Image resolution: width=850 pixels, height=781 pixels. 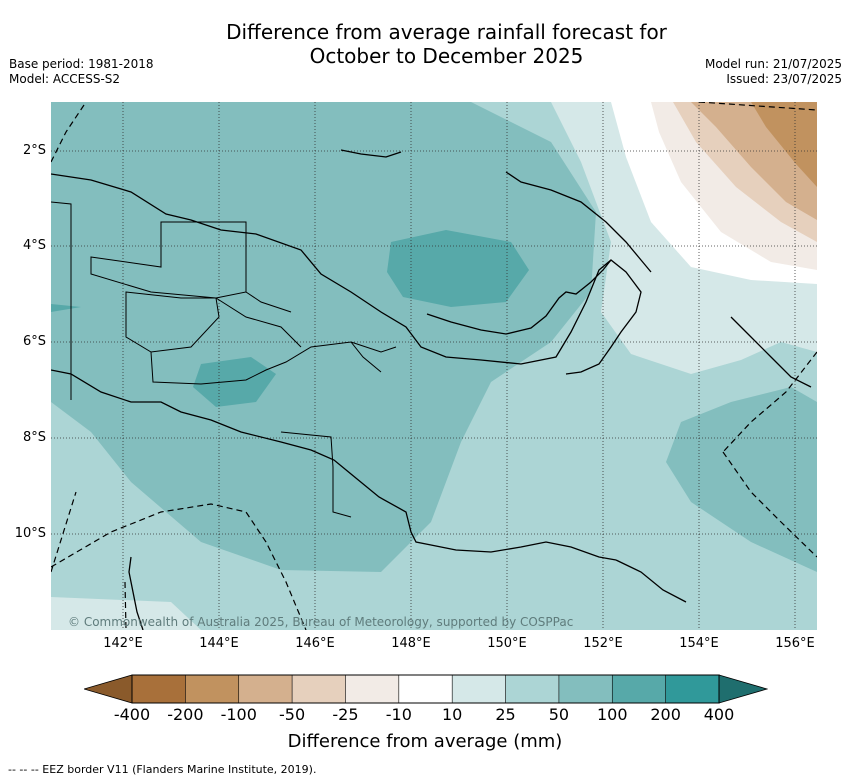 I want to click on lon-tick-152e: 152°E, so click(x=603, y=643).